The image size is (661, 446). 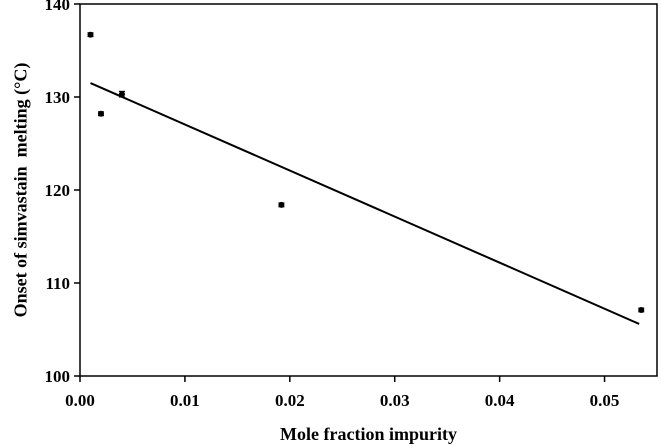 What do you see at coordinates (20, 190) in the screenshot?
I see `y-axis-title: Onset of simvastain melting (°C)` at bounding box center [20, 190].